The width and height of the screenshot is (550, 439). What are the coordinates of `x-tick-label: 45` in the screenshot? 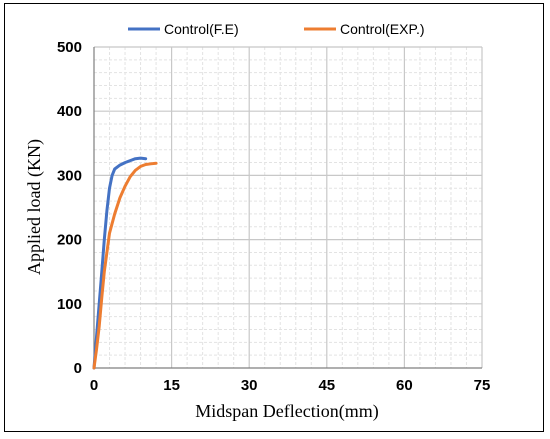 It's located at (326, 385).